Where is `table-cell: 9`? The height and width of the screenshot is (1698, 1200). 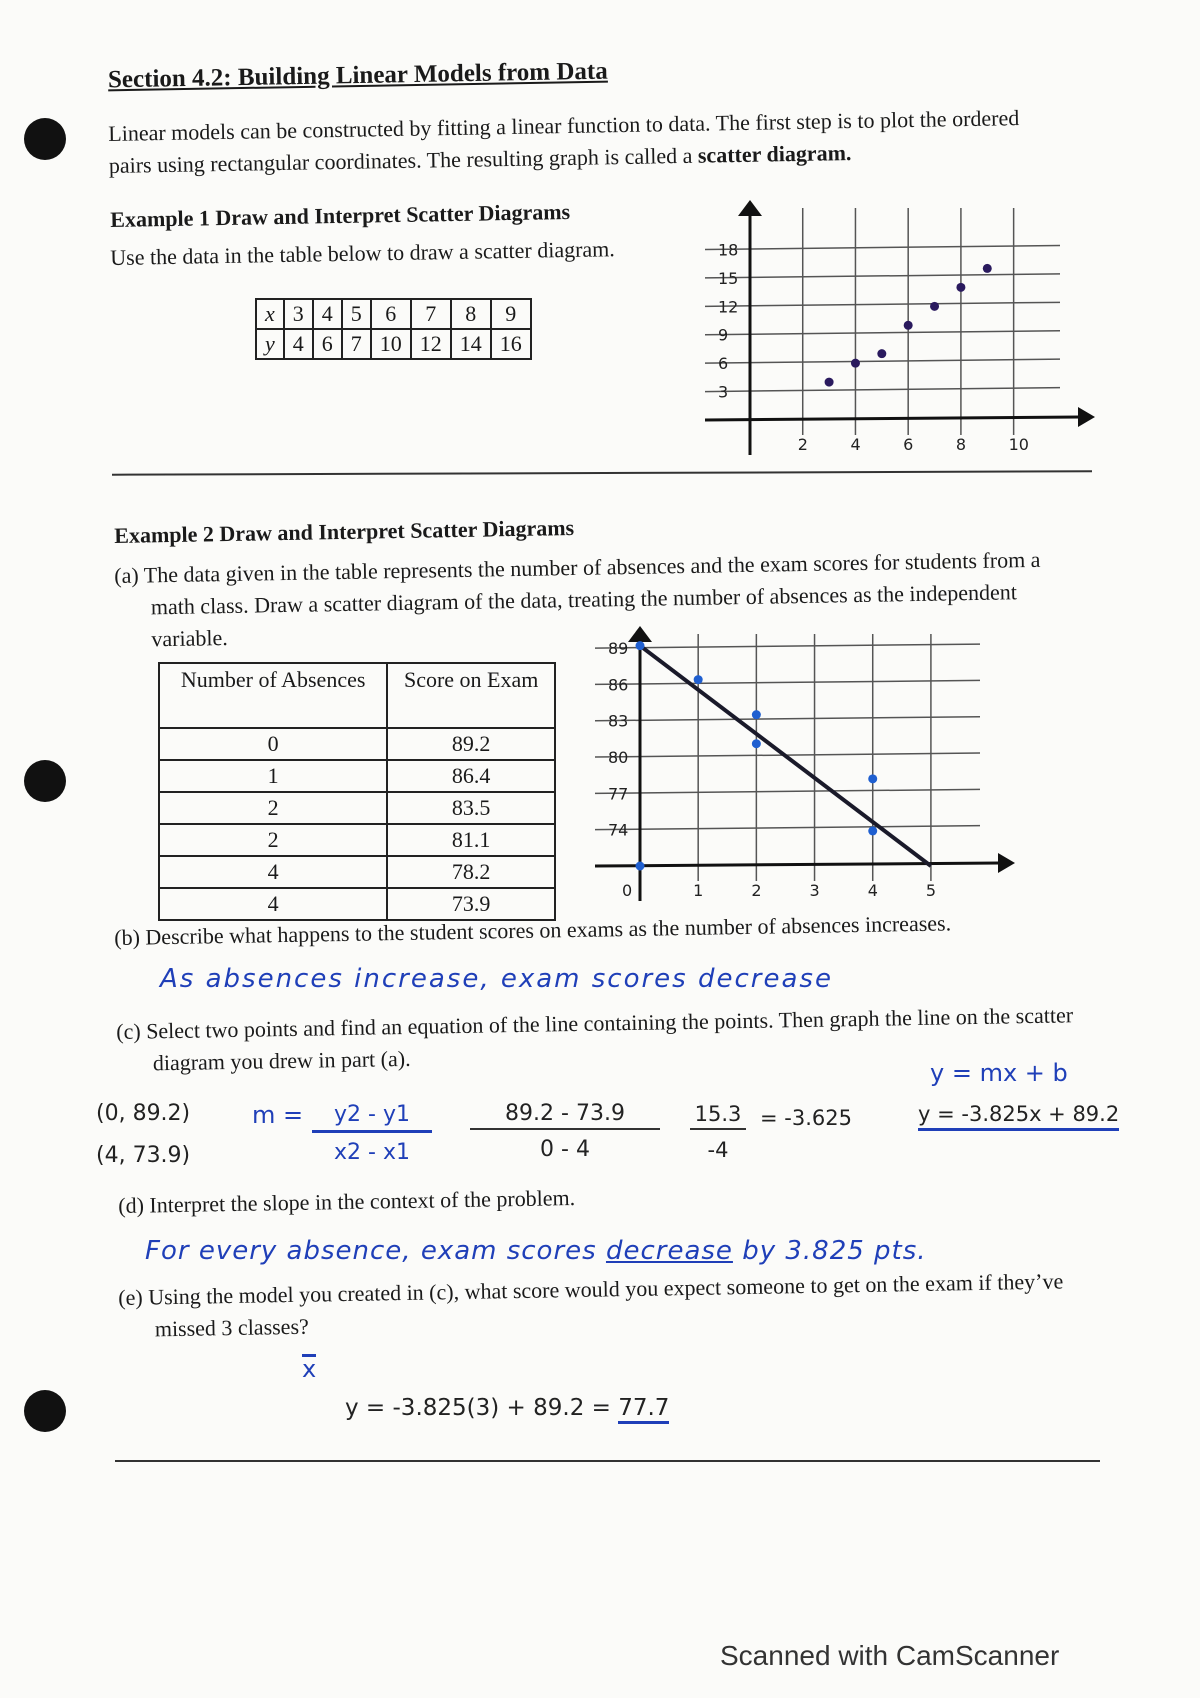 table-cell: 9 is located at coordinates (510, 314).